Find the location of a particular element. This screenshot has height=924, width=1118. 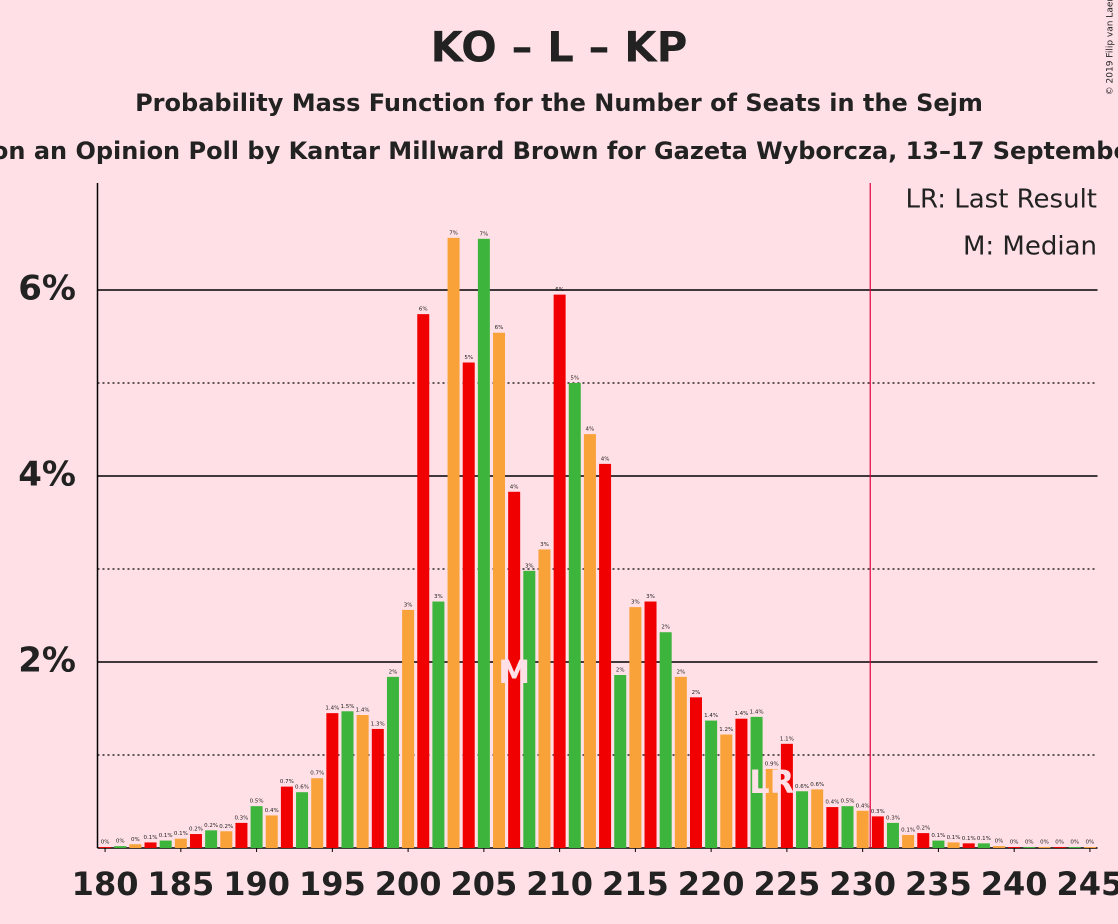

x-tick-label: 245 is located at coordinates (1087, 884).